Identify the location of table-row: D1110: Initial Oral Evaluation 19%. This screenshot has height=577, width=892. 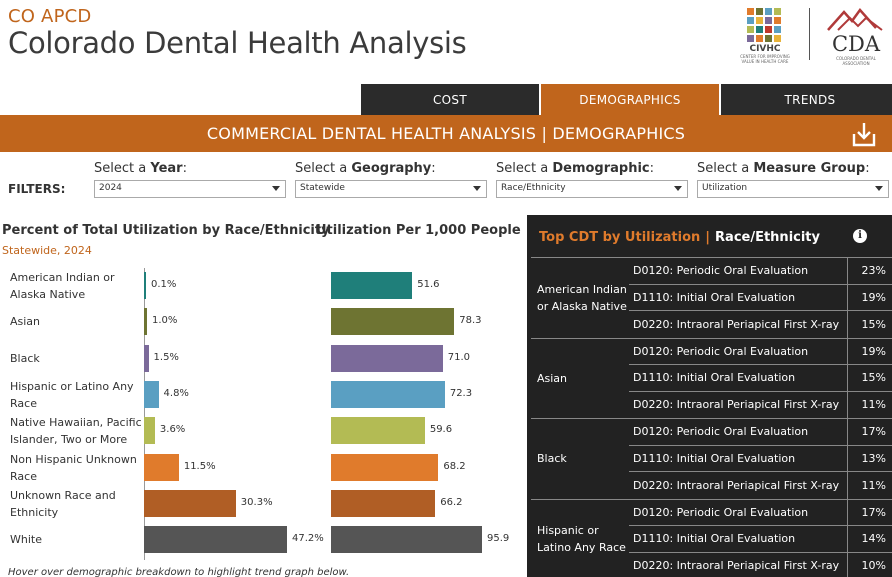
(760, 297).